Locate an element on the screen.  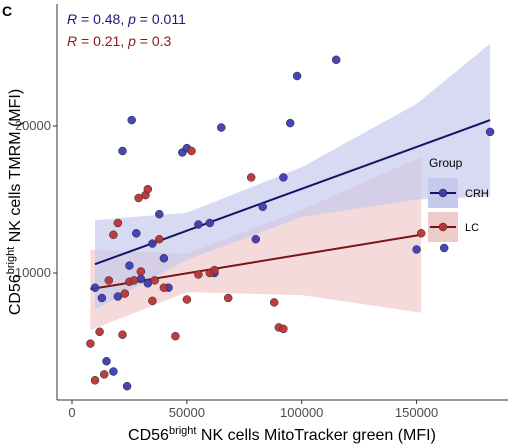
legend-key-point-crh is located at coordinates (443, 193).